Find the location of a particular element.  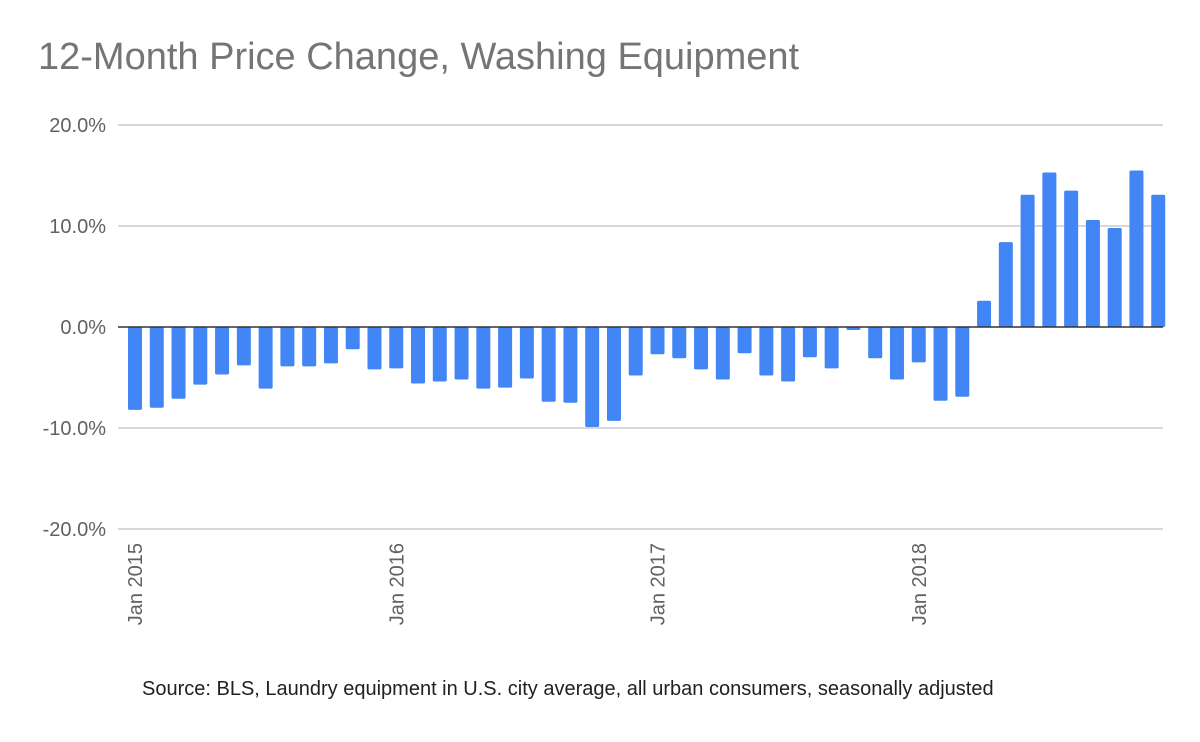

y-tick-label: 20.0% is located at coordinates (77, 126).